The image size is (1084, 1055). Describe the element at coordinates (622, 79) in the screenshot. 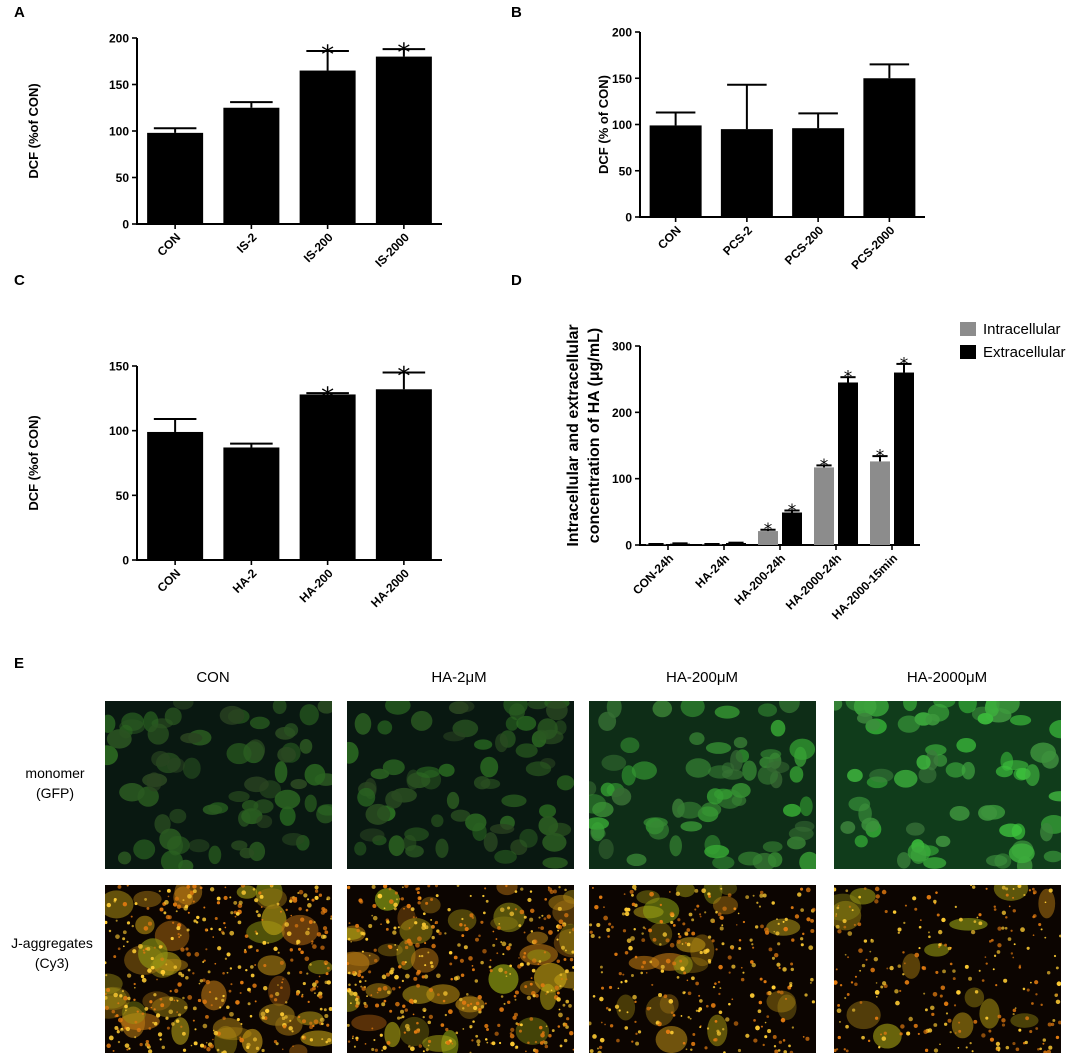

I see `y-tick-label-b: 150` at that location.